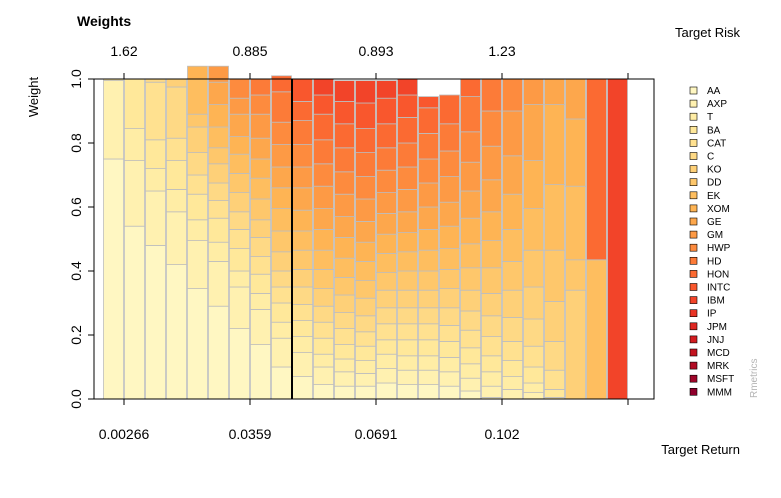 The image size is (781, 498). I want to click on legend-label: AA, so click(714, 91).